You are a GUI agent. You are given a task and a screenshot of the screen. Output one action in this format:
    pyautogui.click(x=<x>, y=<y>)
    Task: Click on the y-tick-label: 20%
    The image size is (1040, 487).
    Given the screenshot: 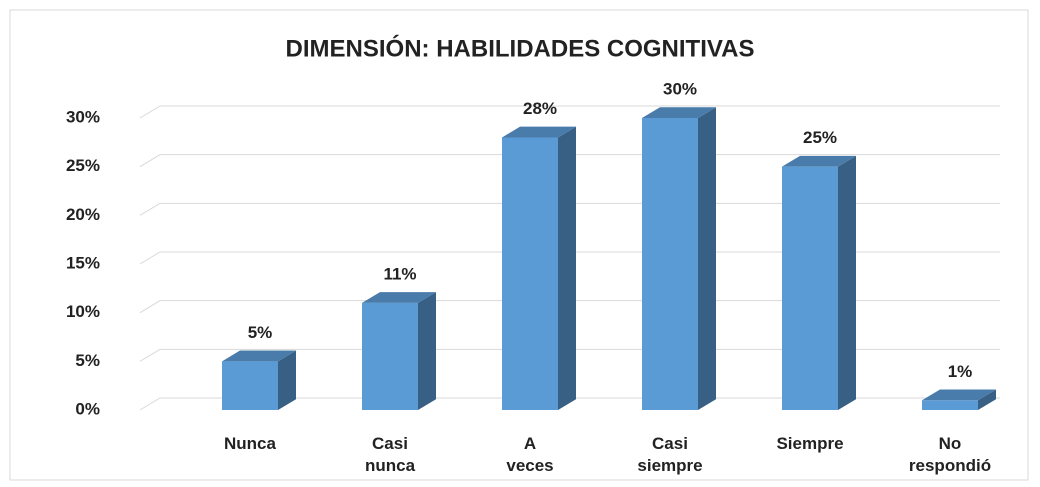 What is the action you would take?
    pyautogui.click(x=83, y=214)
    